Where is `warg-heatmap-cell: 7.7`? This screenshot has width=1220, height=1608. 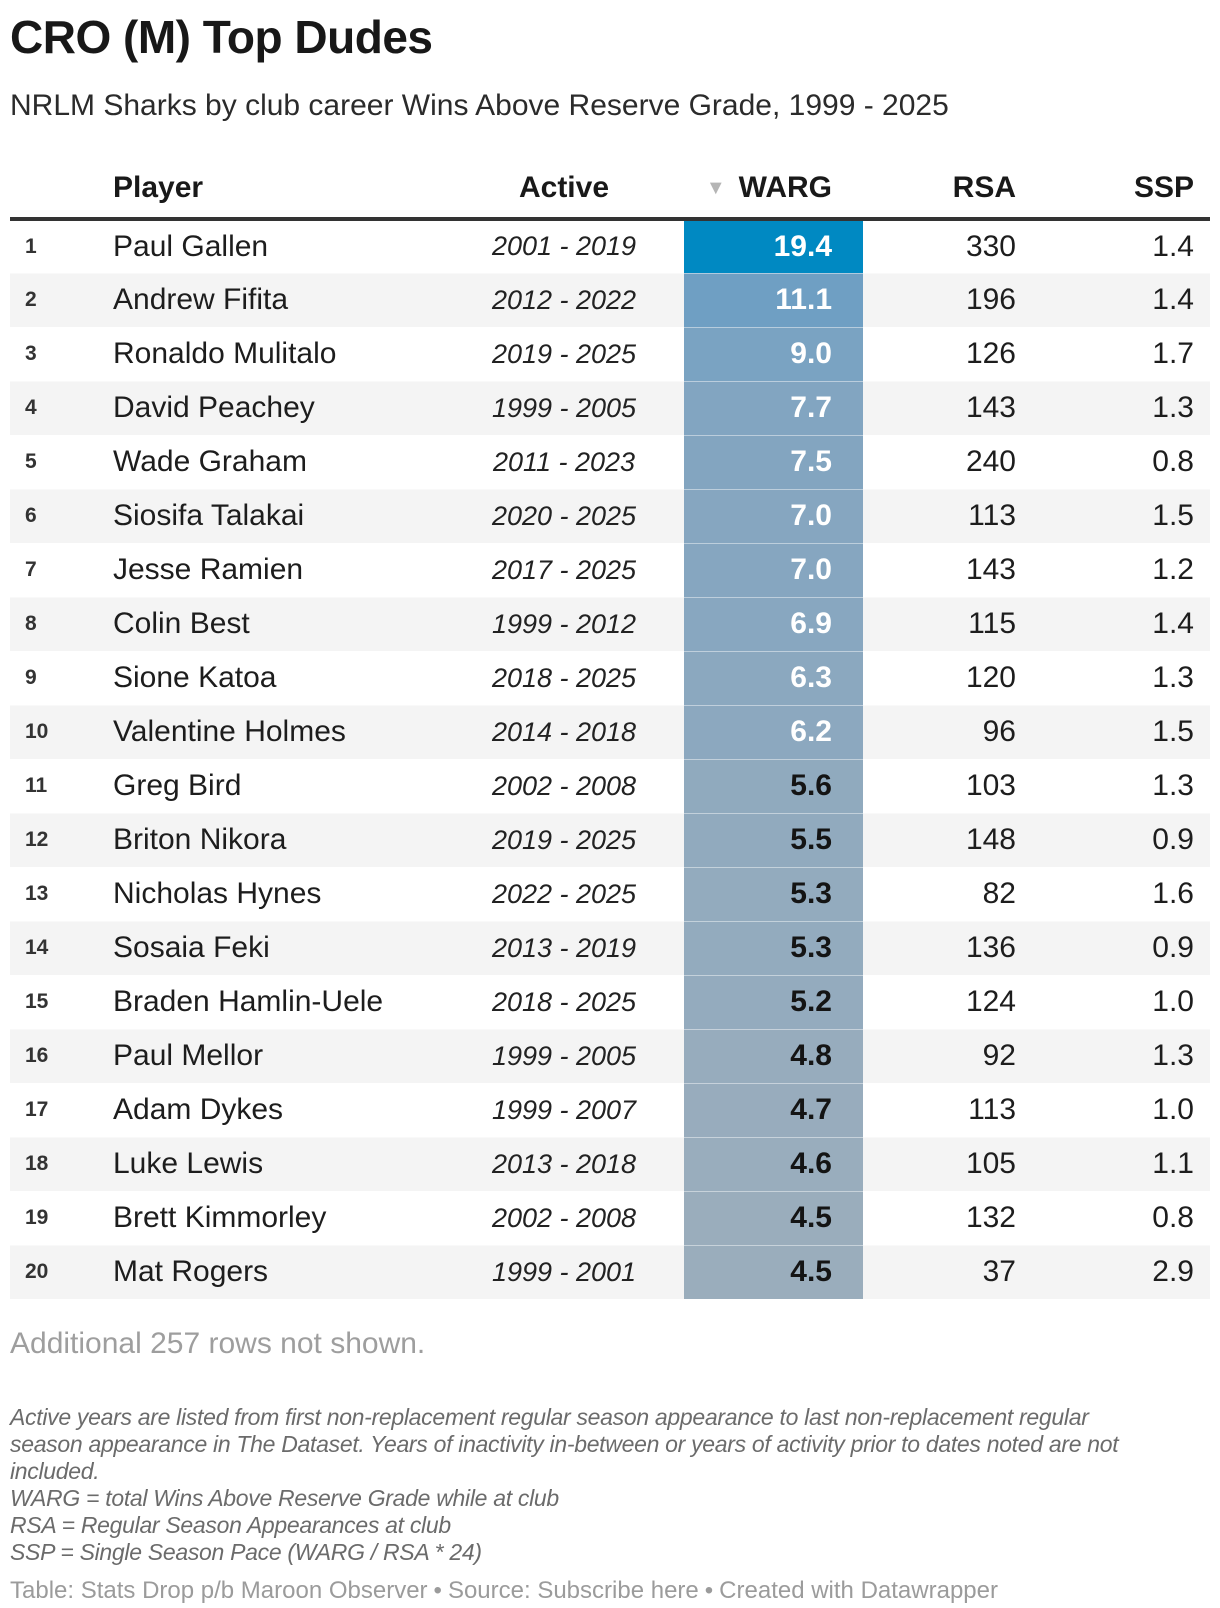
warg-heatmap-cell: 7.7 is located at coordinates (773, 407).